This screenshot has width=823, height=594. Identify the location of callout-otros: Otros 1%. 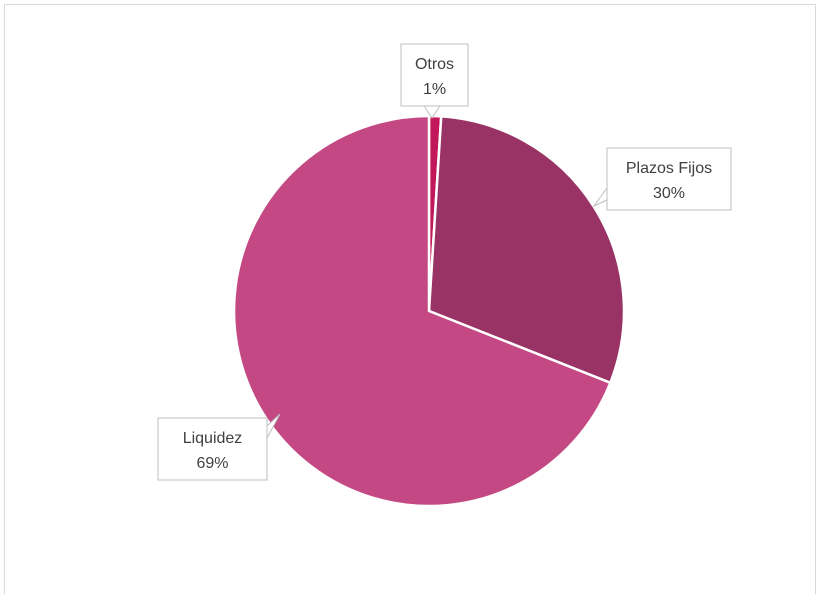
(434, 81).